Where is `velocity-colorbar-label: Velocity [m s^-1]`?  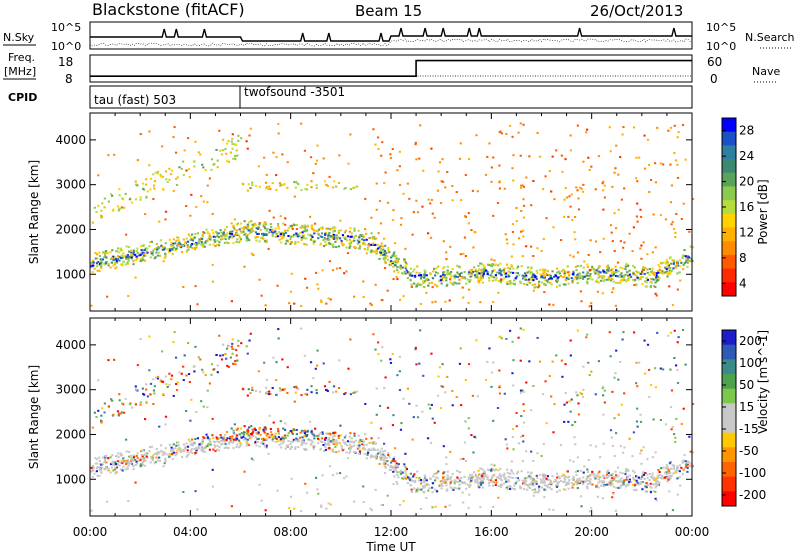
velocity-colorbar-label: Velocity [m s^-1] is located at coordinates (763, 382).